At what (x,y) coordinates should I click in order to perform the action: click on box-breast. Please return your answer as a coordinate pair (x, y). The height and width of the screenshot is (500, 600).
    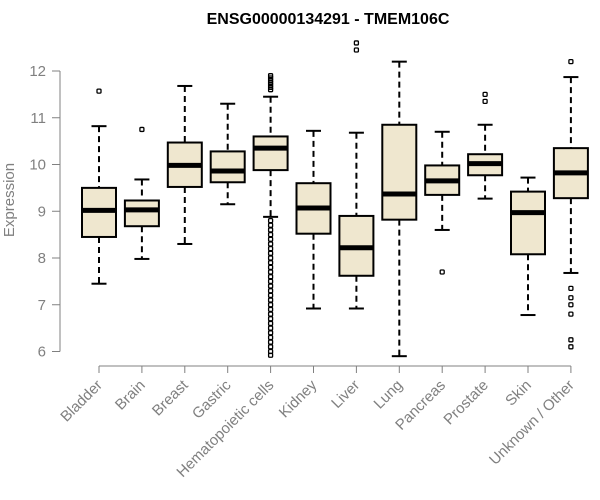
    Looking at the image, I should click on (184, 164).